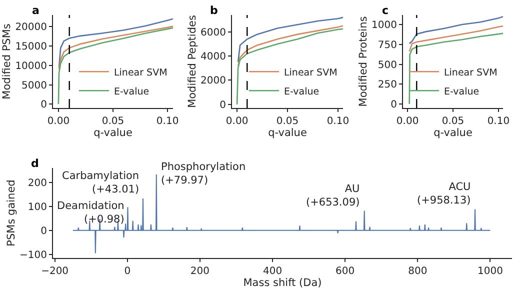 The width and height of the screenshot is (520, 291). Describe the element at coordinates (35, 163) in the screenshot. I see `chart-title: d` at that location.